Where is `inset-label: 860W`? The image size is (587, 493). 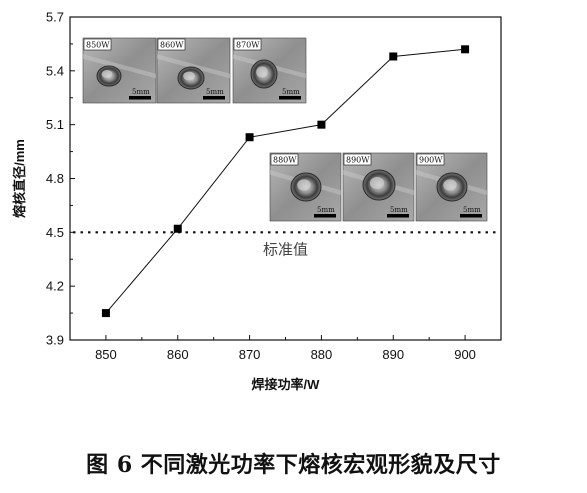 inset-label: 860W is located at coordinates (172, 45).